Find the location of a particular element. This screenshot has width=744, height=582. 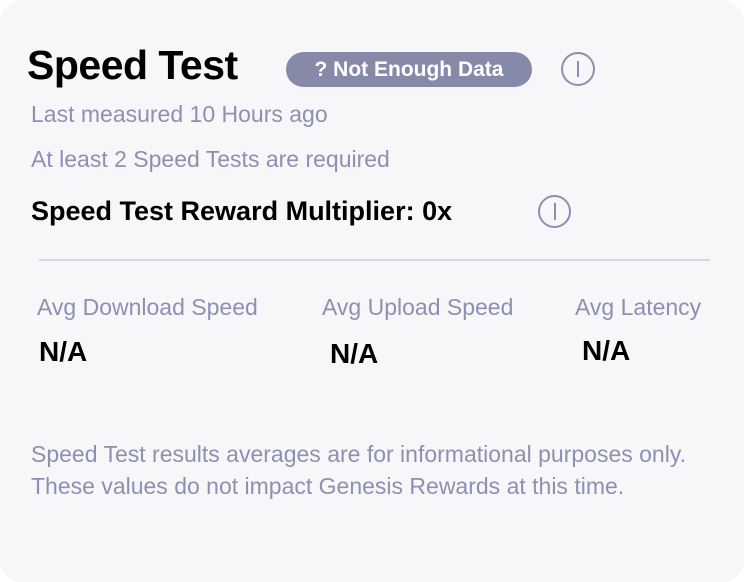

avg-download-value: N/A is located at coordinates (63, 351).